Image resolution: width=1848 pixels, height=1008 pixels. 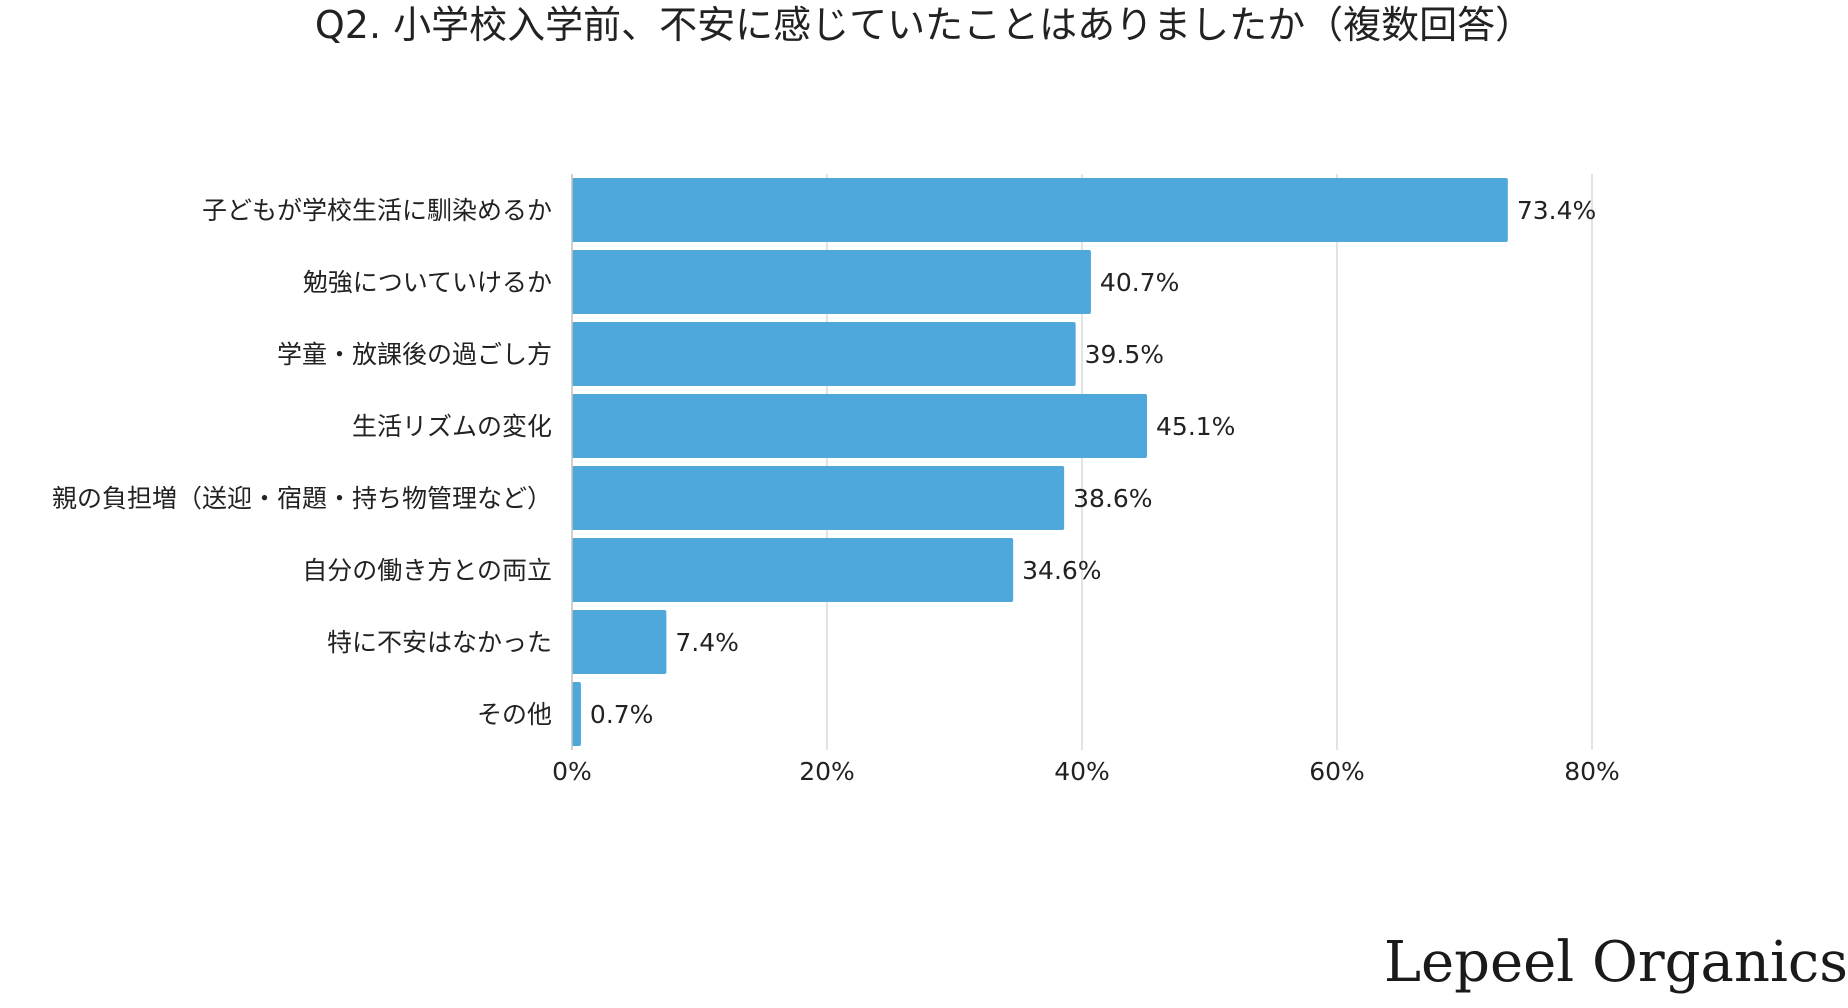 What do you see at coordinates (302, 498) in the screenshot?
I see `category-label: 親の負担増（送迎・宿題・持ち物管理など）` at bounding box center [302, 498].